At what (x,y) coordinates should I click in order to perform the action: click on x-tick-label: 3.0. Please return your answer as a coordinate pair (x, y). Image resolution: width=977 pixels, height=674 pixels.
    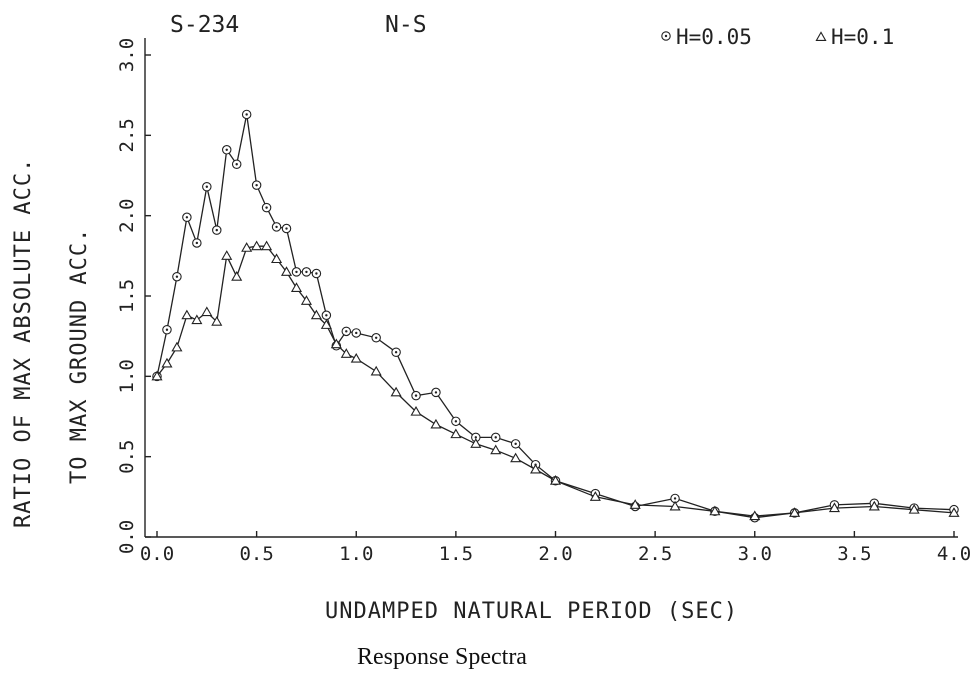
    Looking at the image, I should click on (755, 554).